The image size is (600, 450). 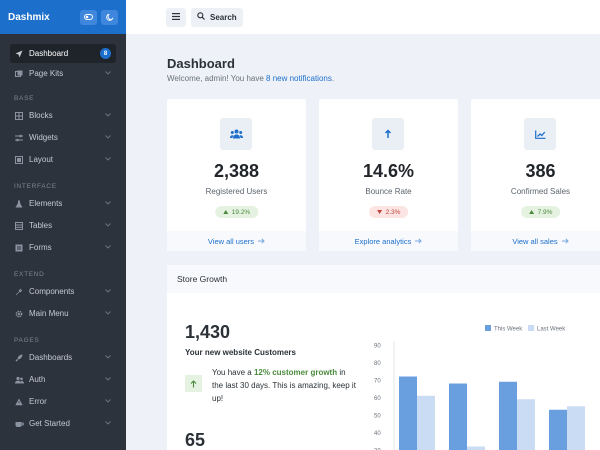 What do you see at coordinates (540, 191) in the screenshot?
I see `stat-label: Confirmed Sales` at bounding box center [540, 191].